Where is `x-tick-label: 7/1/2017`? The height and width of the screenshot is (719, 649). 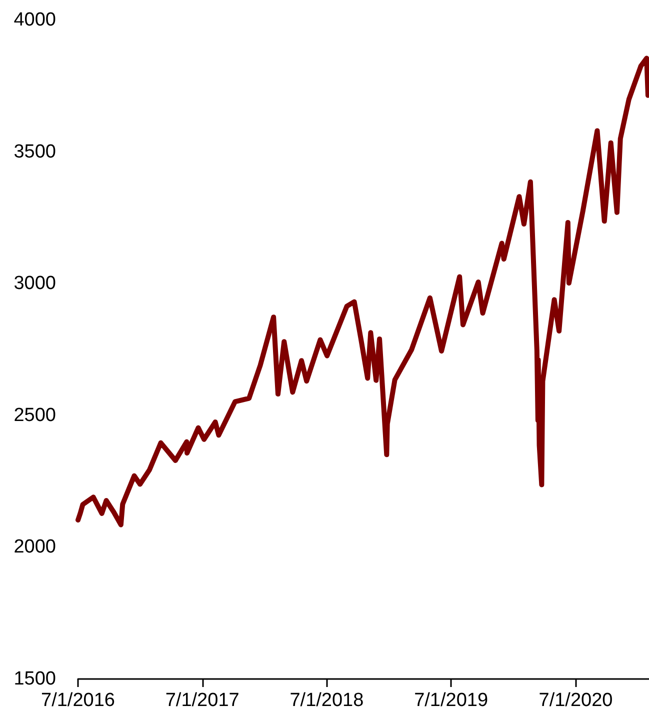
x-tick-label: 7/1/2017 is located at coordinates (202, 700).